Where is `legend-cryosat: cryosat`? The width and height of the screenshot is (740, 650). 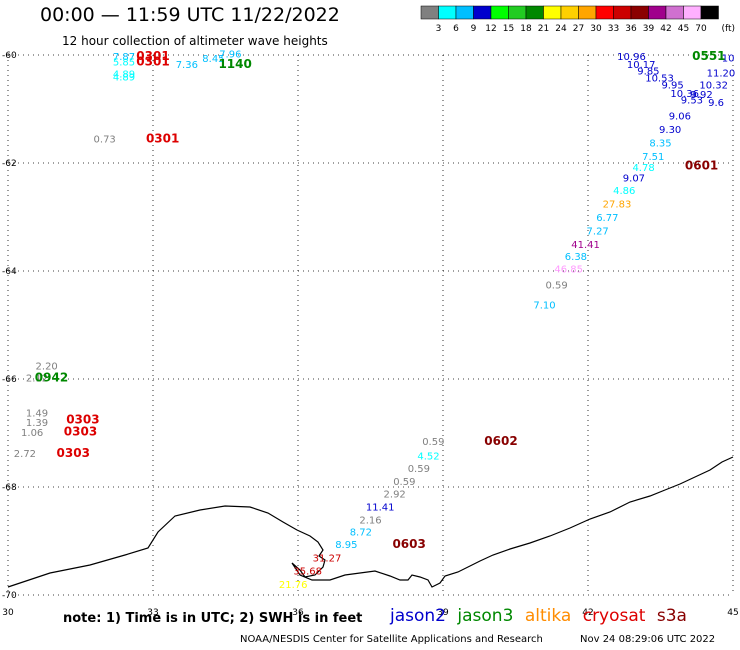
legend-cryosat: cryosat is located at coordinates (614, 616).